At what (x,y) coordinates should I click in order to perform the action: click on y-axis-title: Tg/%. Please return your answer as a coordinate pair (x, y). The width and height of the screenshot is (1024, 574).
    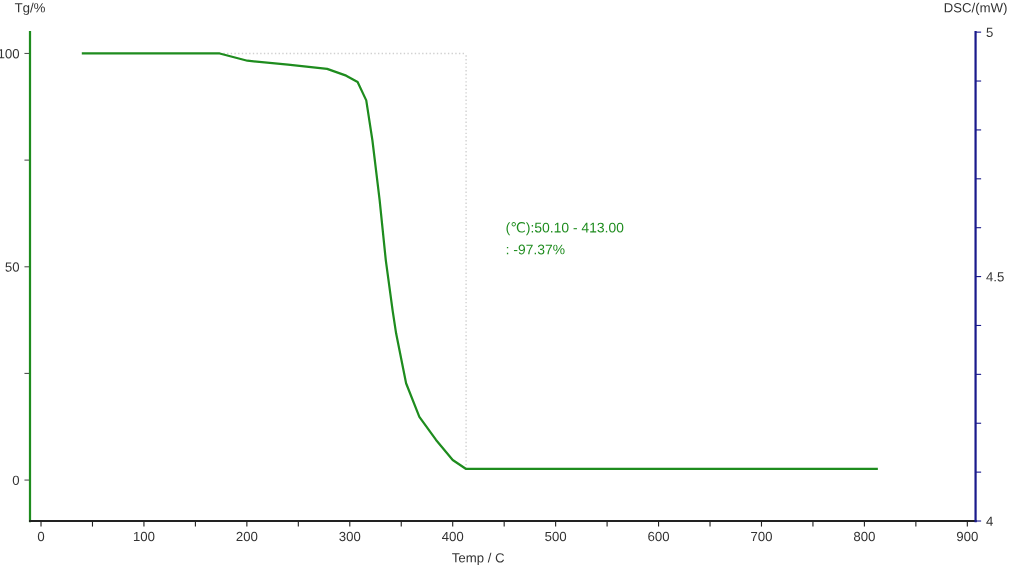
    Looking at the image, I should click on (29, 9).